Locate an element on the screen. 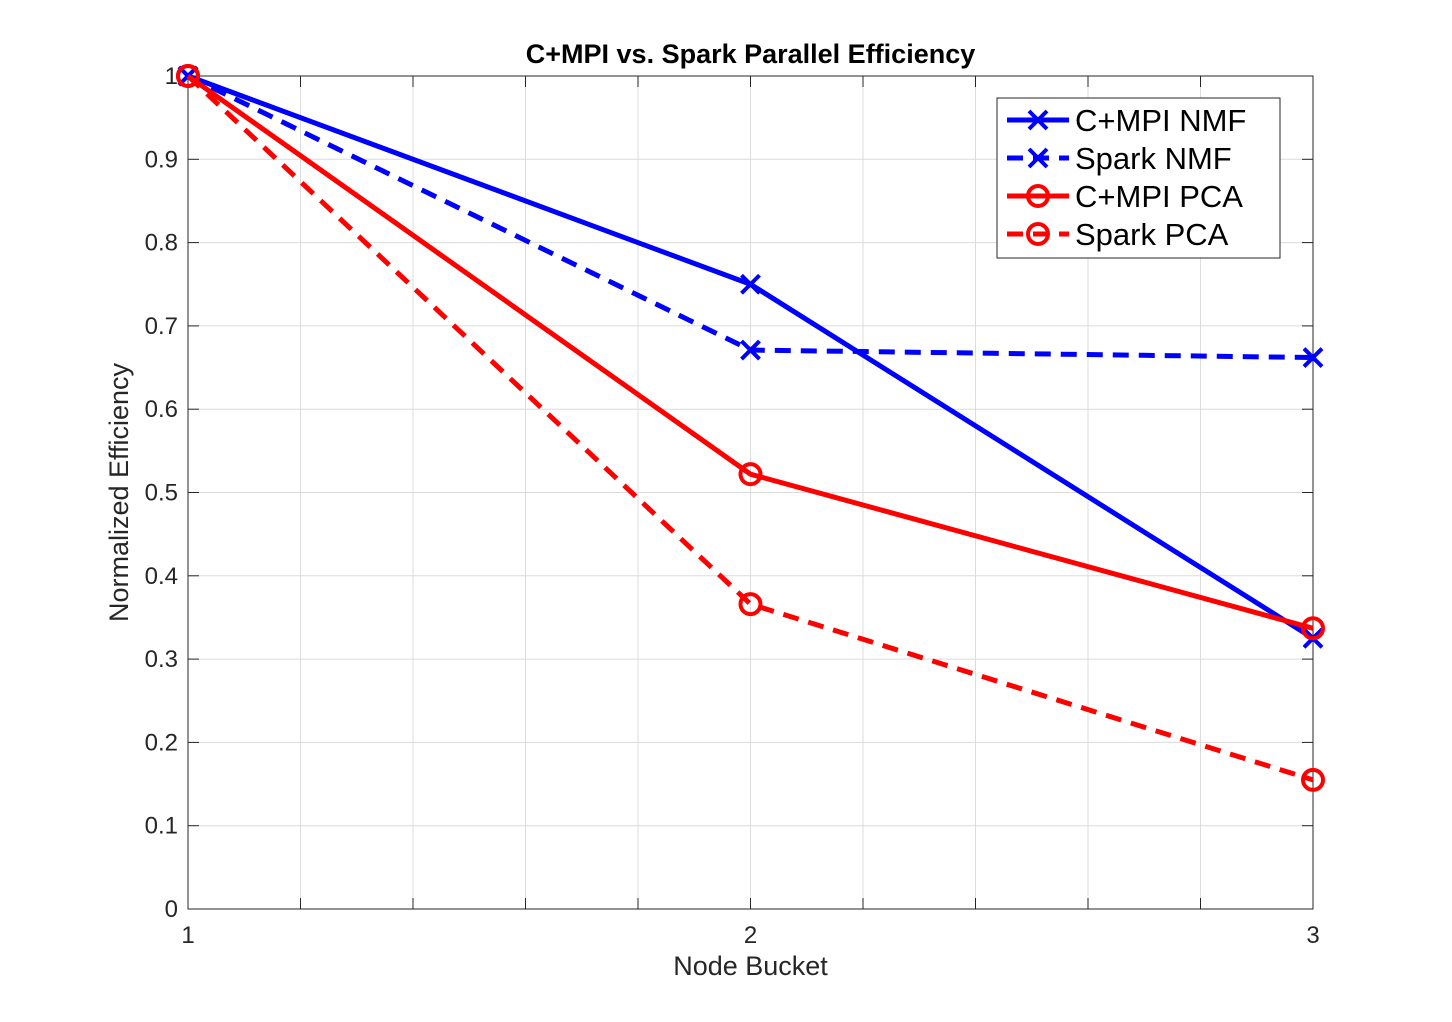 This screenshot has width=1452, height=1022. y-tick-label: 0.3 is located at coordinates (161, 659).